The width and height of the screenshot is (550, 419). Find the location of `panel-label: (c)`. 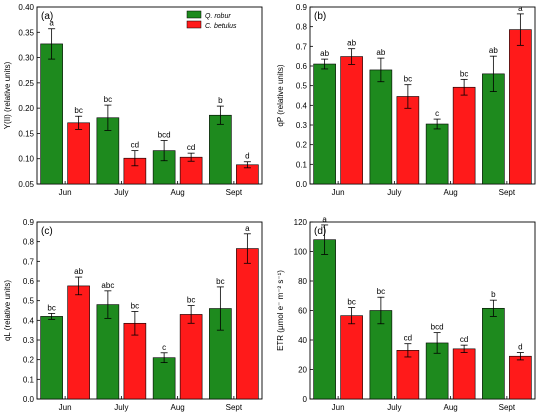

panel-label: (c) is located at coordinates (47, 231).